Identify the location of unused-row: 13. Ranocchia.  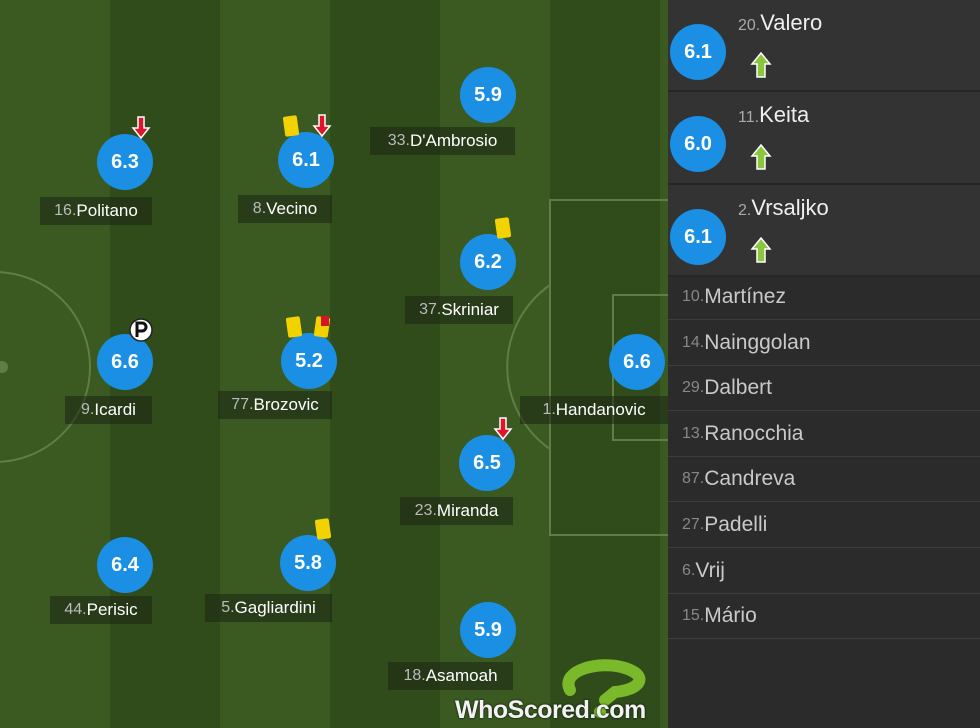
(824, 434).